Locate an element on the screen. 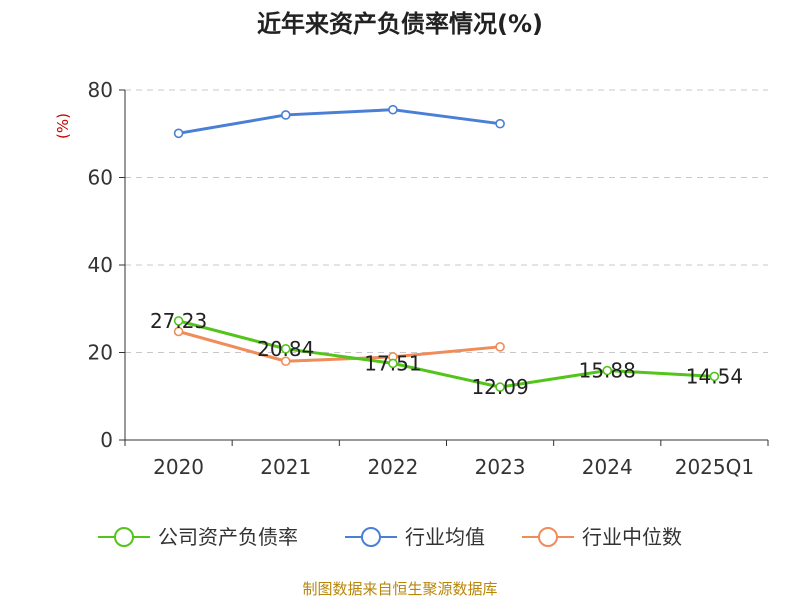 The width and height of the screenshot is (800, 600). y-axis-unit: (%) is located at coordinates (63, 126).